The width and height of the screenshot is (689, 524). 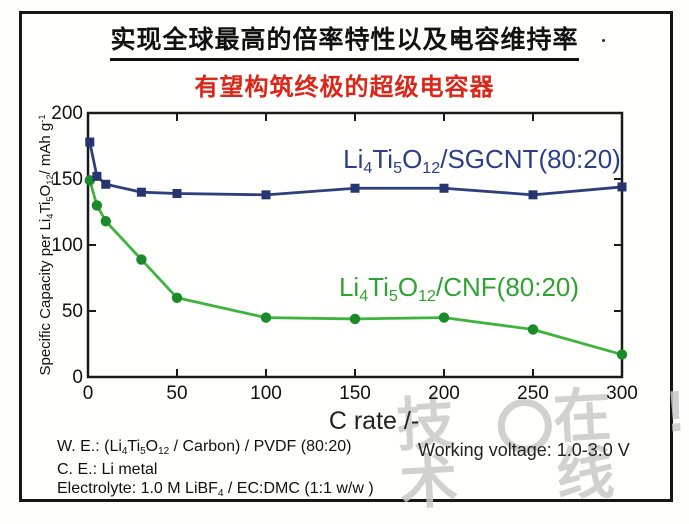 I want to click on x-tick-label: 200, so click(x=444, y=393).